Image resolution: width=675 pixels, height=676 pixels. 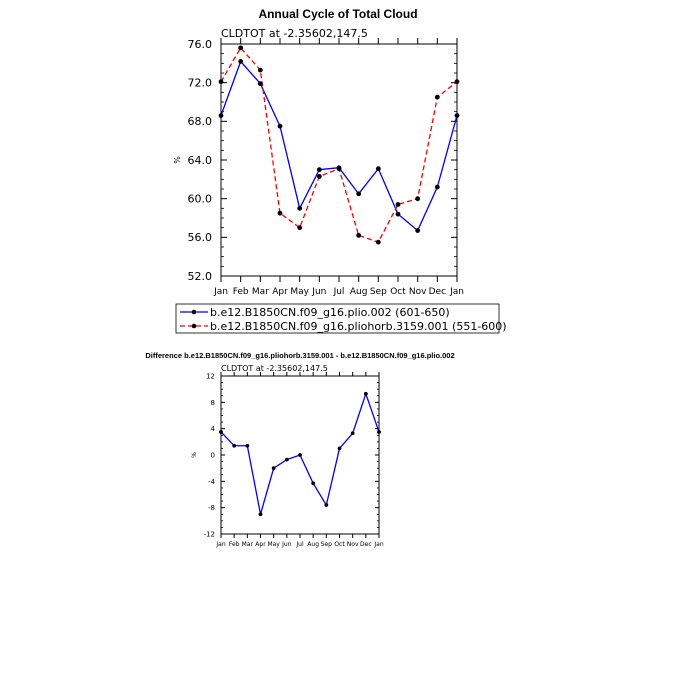 I want to click on y-tick-label: 60.0, so click(x=200, y=199).